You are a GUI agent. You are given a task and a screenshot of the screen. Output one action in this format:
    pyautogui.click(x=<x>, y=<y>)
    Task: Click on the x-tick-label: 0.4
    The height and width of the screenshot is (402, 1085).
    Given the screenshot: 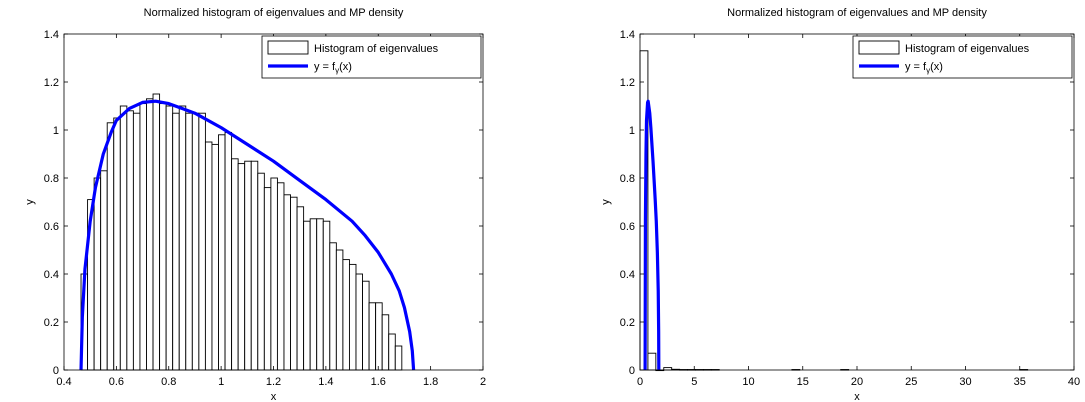 What is the action you would take?
    pyautogui.click(x=63, y=382)
    